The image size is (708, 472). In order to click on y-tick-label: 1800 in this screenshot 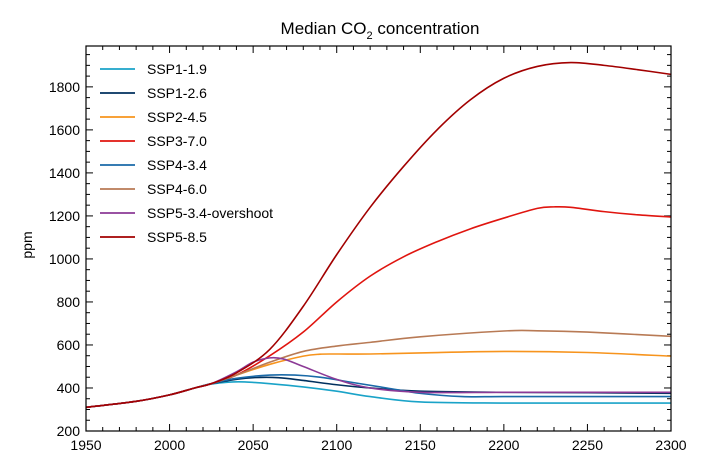, I will do `click(64, 87)`.